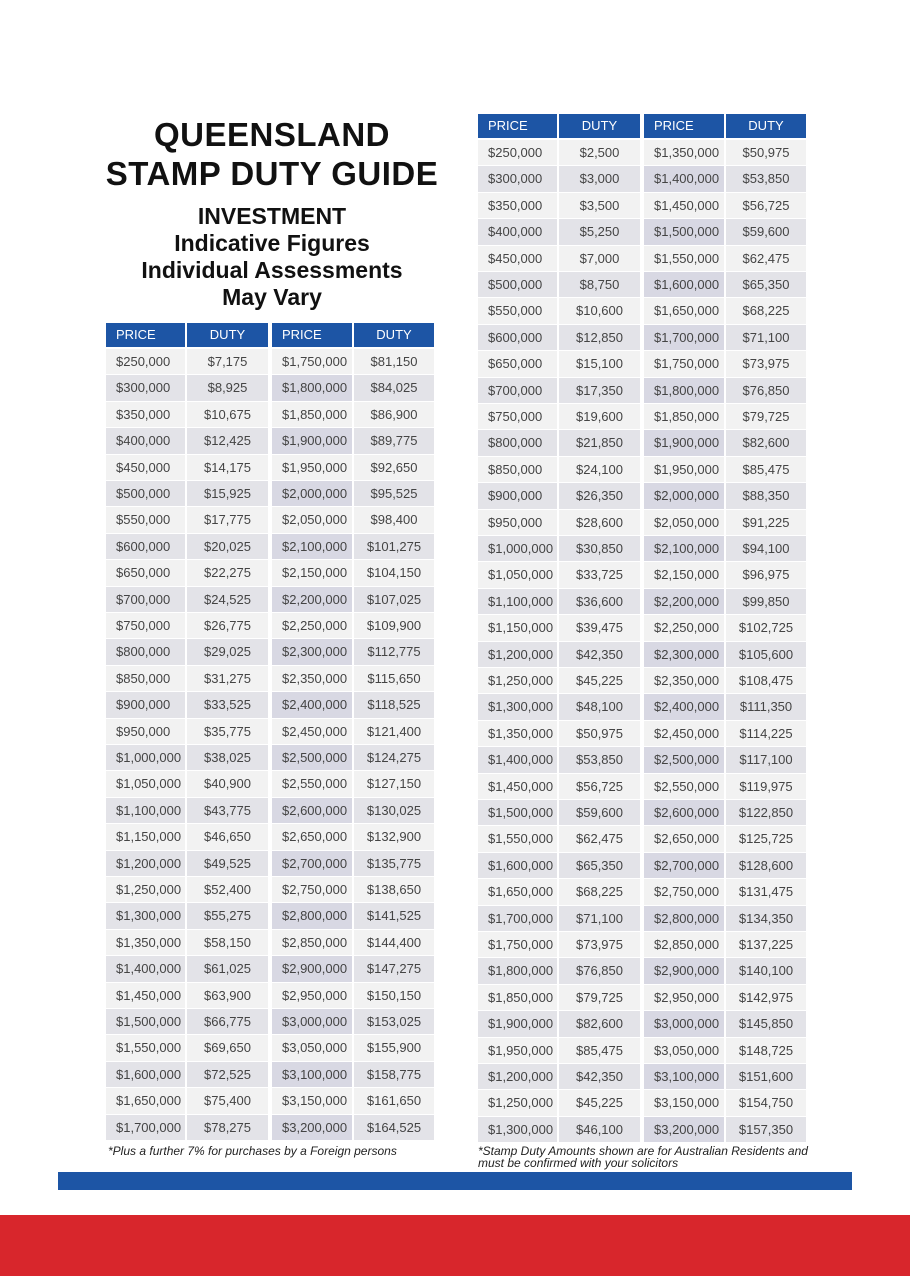 The width and height of the screenshot is (910, 1276). Describe the element at coordinates (394, 942) in the screenshot. I see `table-cell: $144,400` at that location.